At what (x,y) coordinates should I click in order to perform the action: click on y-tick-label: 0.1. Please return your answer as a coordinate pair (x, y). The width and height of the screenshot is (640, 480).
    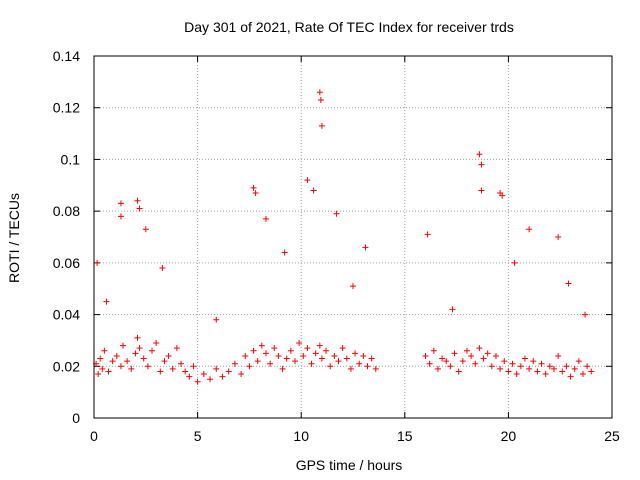
    Looking at the image, I should click on (71, 159).